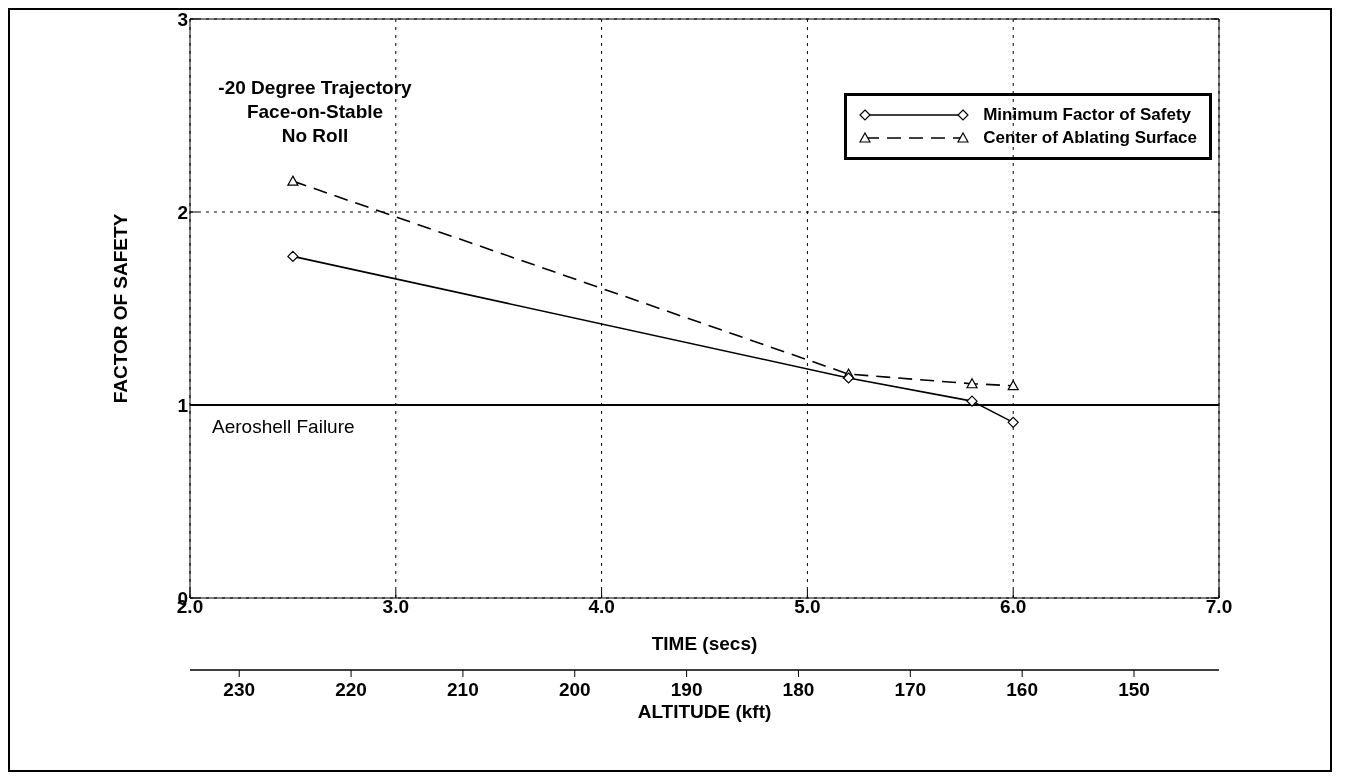 The width and height of the screenshot is (1350, 782). Describe the element at coordinates (798, 689) in the screenshot. I see `x2-tick-label: 180` at that location.